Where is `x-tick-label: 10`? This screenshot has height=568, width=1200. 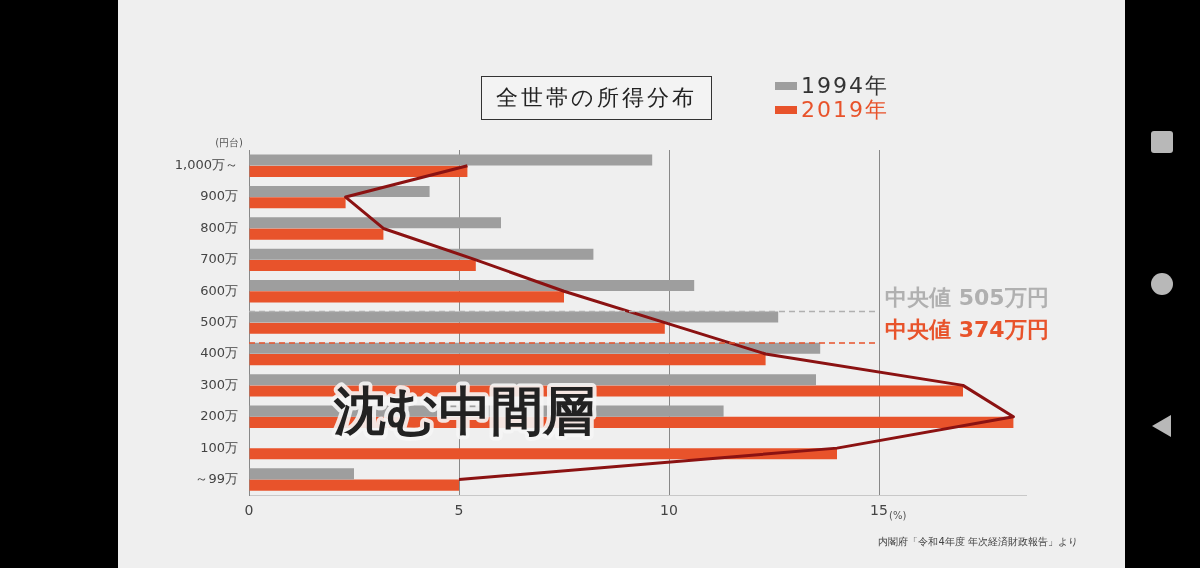
x-tick-label: 10 is located at coordinates (669, 510).